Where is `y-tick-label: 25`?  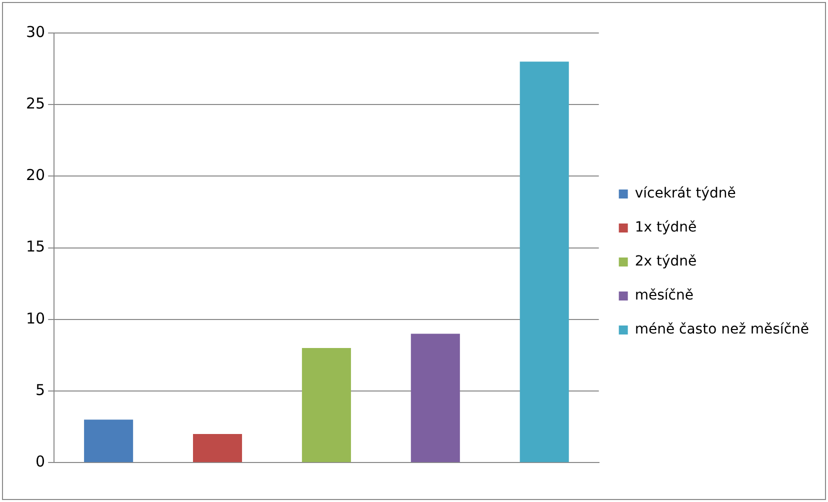 y-tick-label: 25 is located at coordinates (36, 103).